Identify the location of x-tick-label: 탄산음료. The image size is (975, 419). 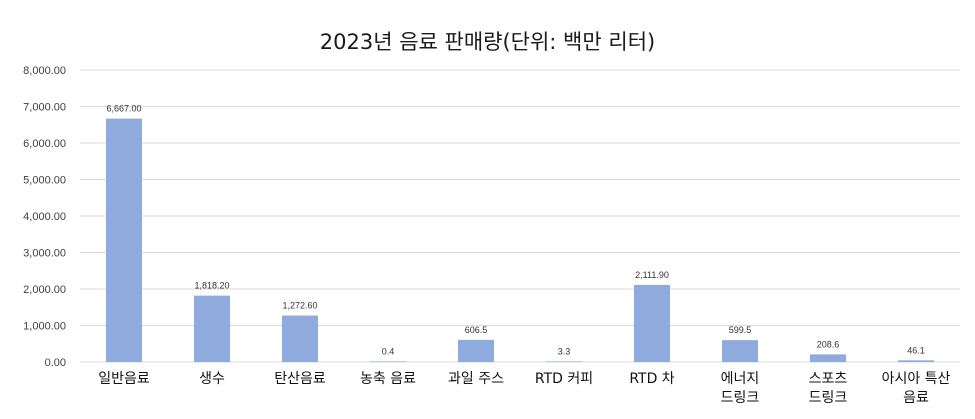
(300, 379).